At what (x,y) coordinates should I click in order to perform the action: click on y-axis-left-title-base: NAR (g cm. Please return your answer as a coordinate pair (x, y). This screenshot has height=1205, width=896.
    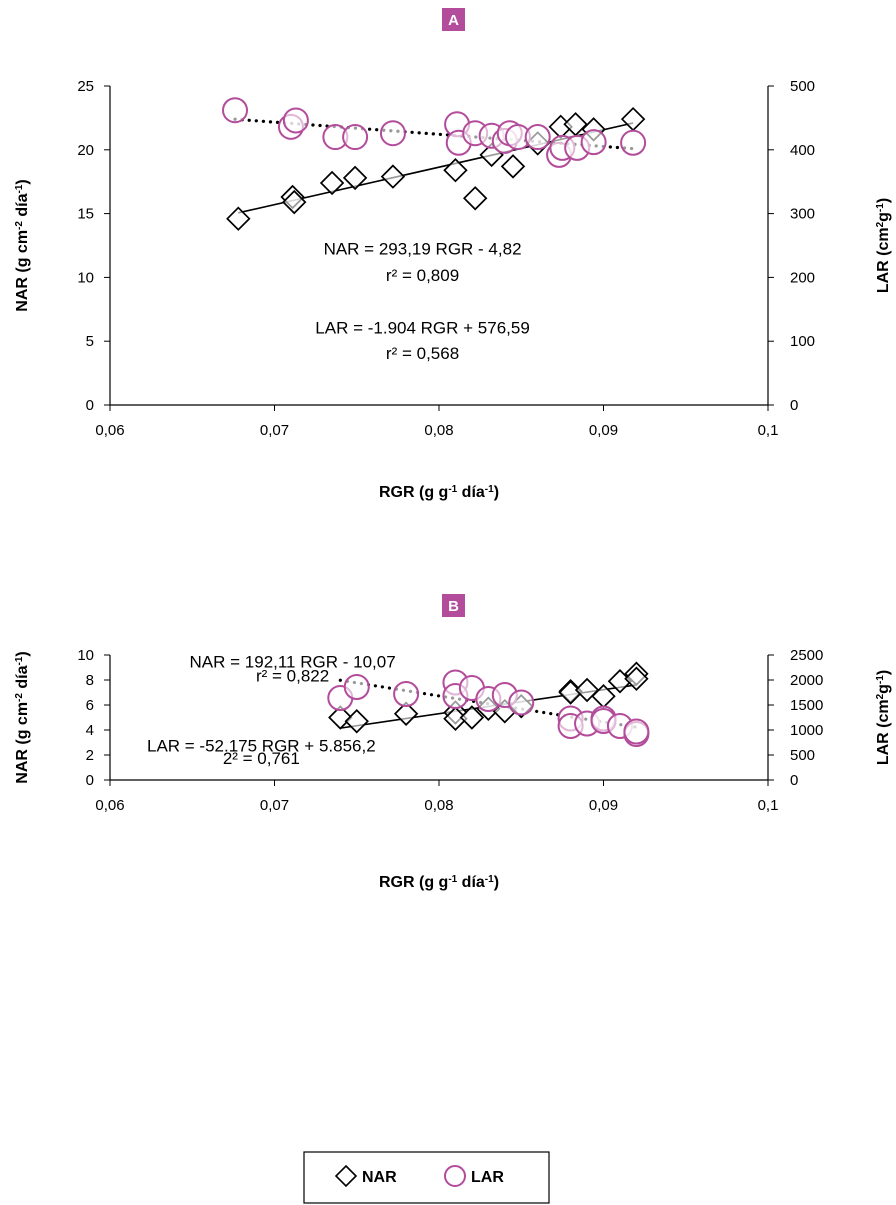
    Looking at the image, I should click on (22, 743).